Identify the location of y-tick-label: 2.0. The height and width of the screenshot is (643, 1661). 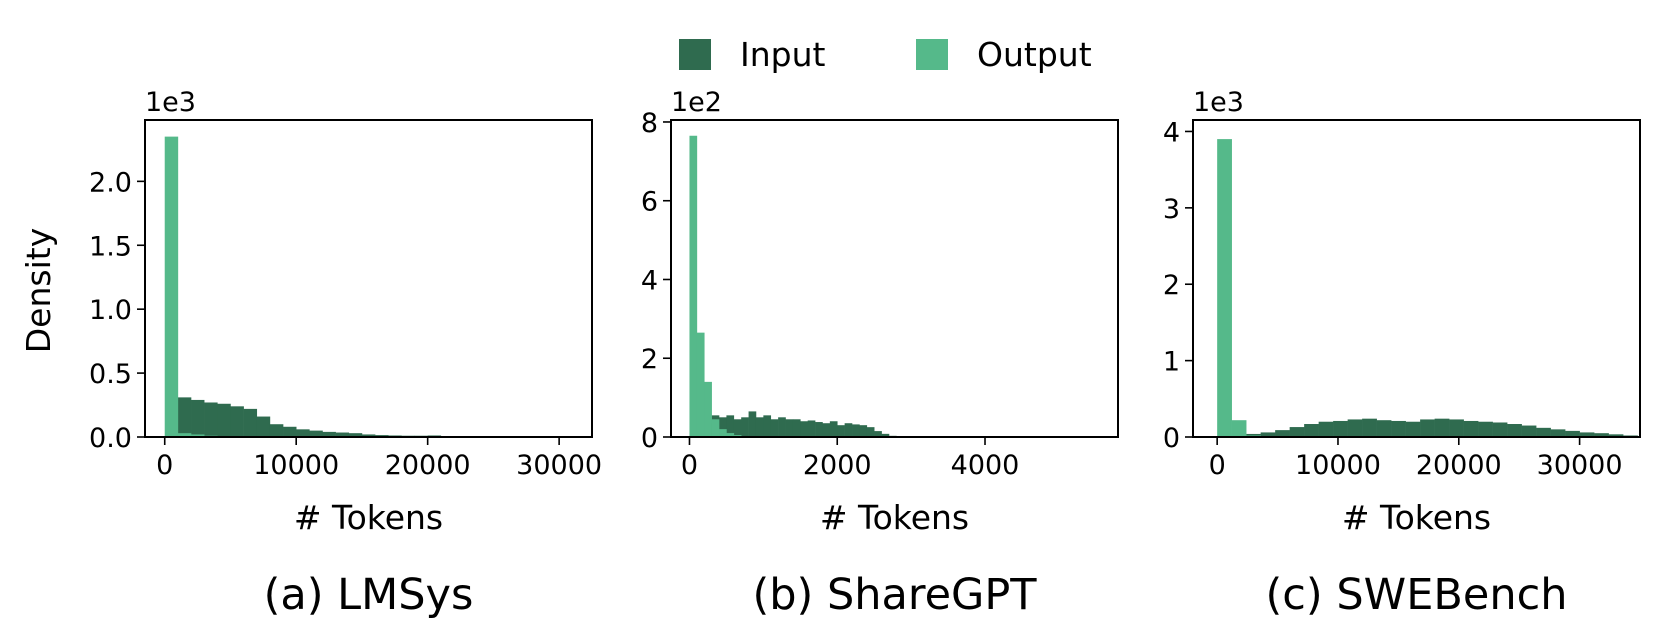
(110, 182).